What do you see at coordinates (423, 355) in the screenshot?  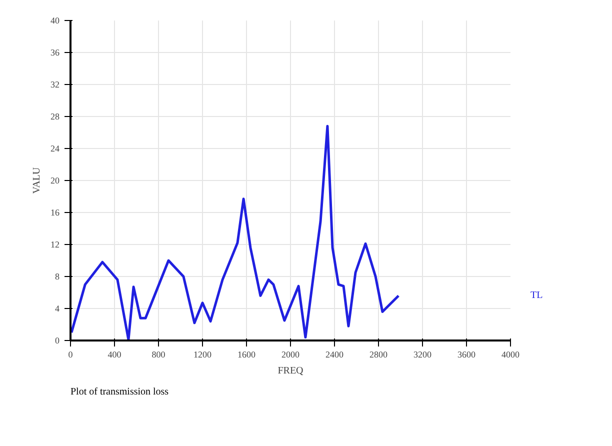 I see `x-tick-label: 3200` at bounding box center [423, 355].